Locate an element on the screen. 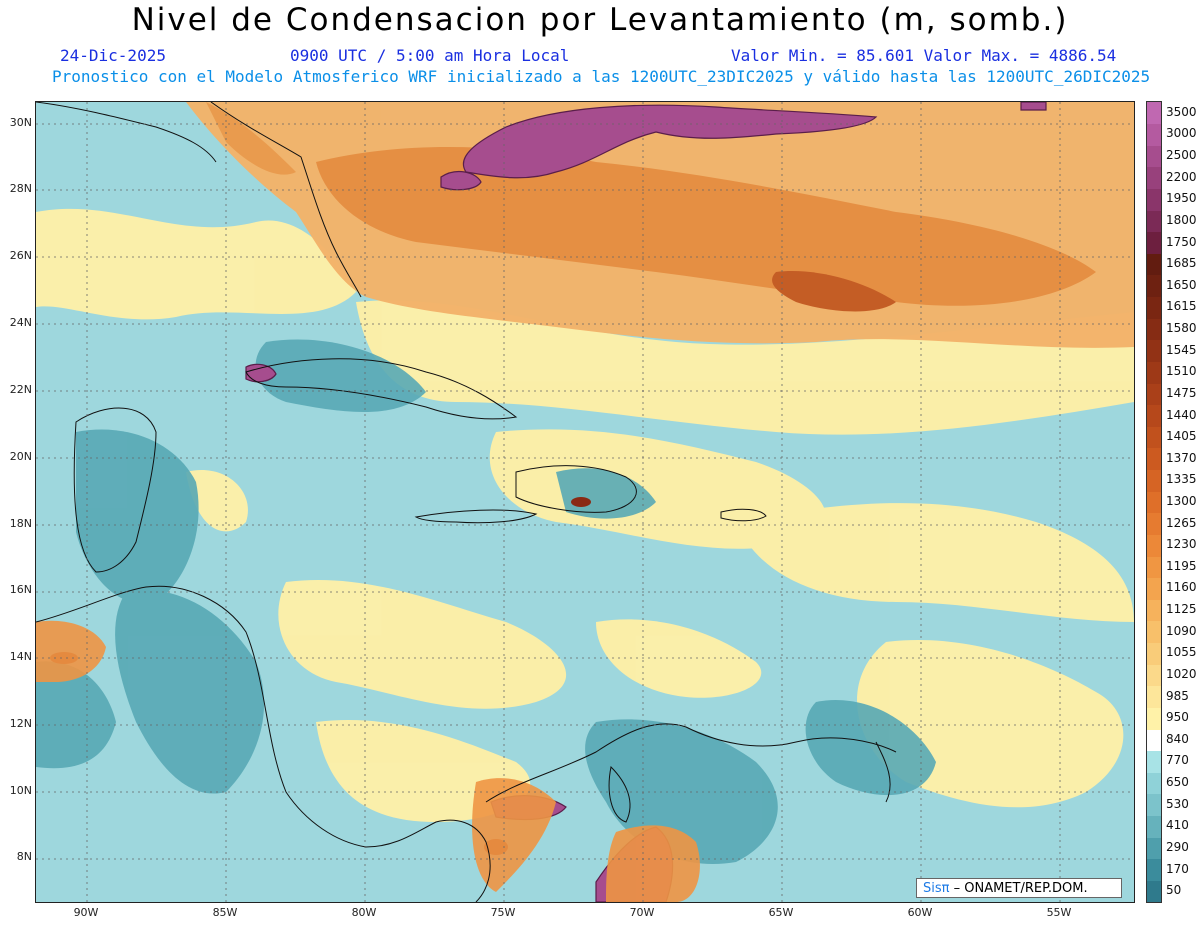 The image size is (1200, 927). lon-tick-label: 55W is located at coordinates (1059, 912).